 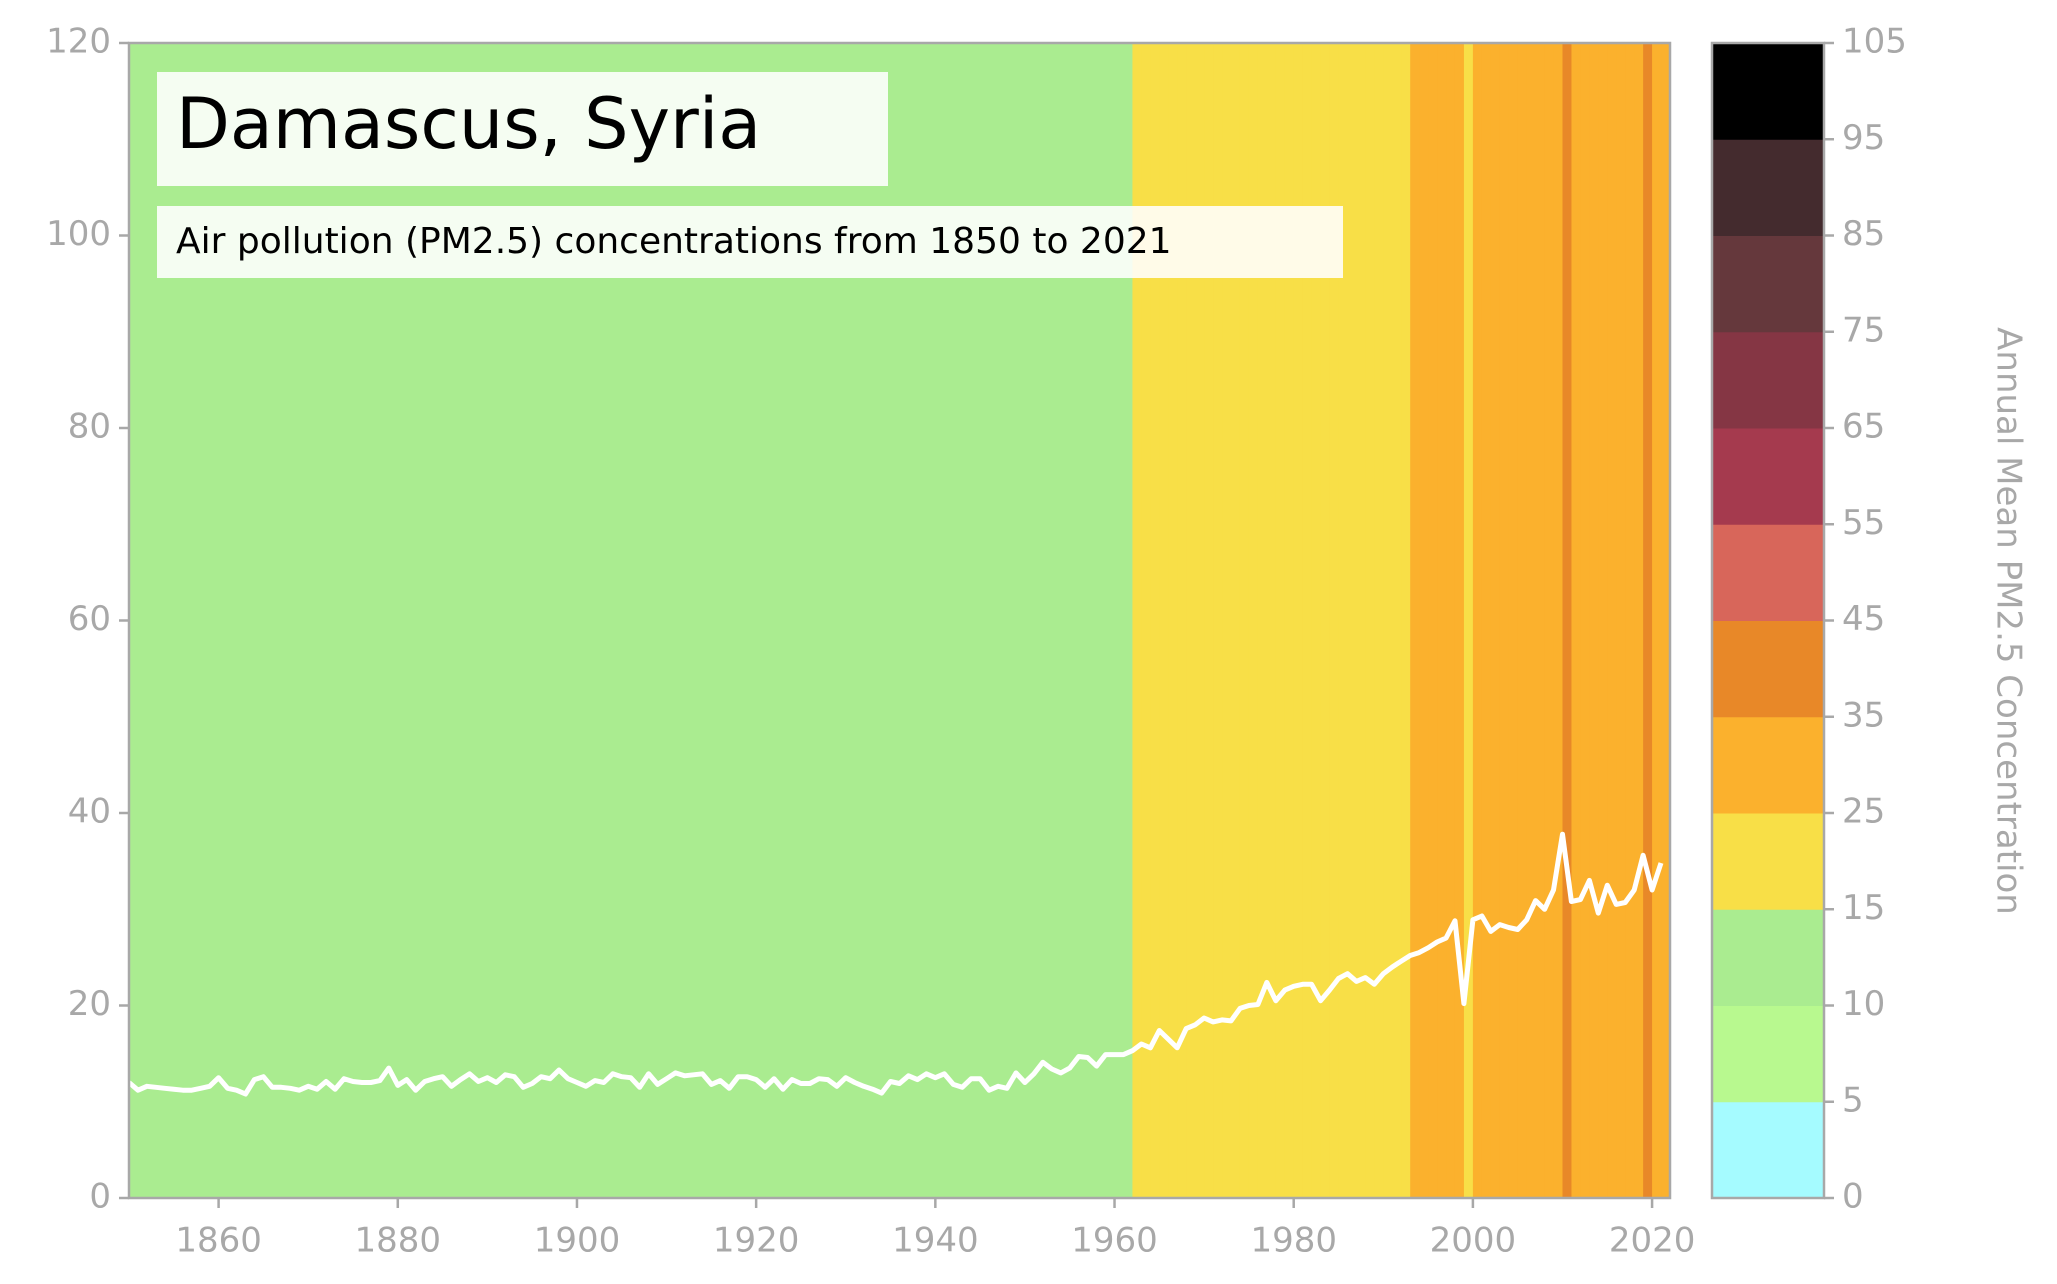 I want to click on y-tick-label: 40, so click(x=89, y=812).